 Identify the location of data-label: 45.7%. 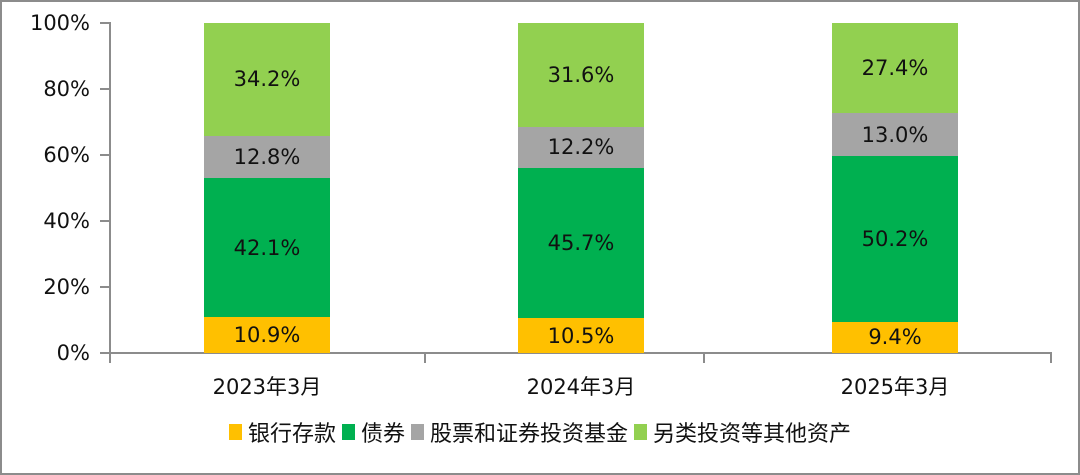
(581, 242).